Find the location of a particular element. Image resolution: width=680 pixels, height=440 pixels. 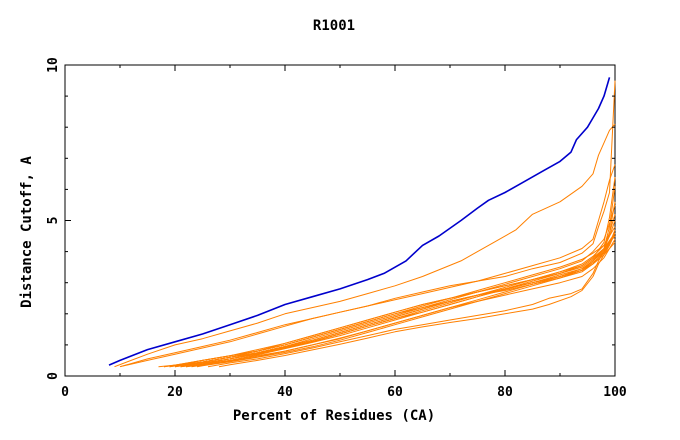

x-tick-label: 20 is located at coordinates (175, 392).